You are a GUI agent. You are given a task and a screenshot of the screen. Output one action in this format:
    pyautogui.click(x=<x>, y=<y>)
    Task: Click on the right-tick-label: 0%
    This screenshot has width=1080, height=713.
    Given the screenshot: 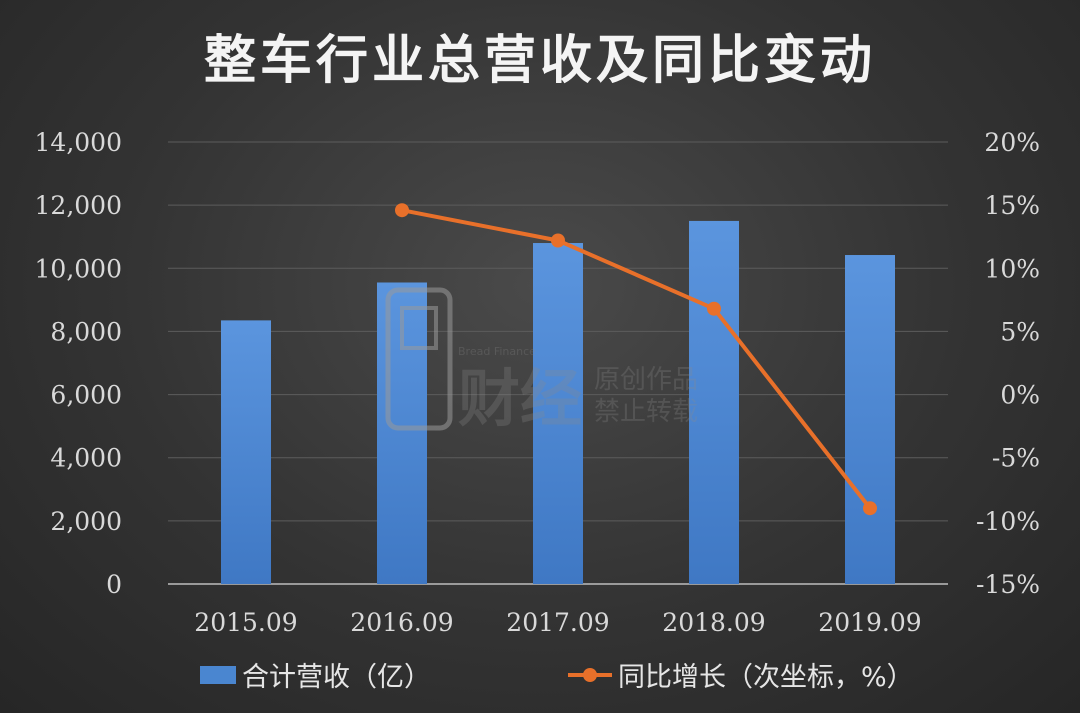 What is the action you would take?
    pyautogui.click(x=1020, y=395)
    